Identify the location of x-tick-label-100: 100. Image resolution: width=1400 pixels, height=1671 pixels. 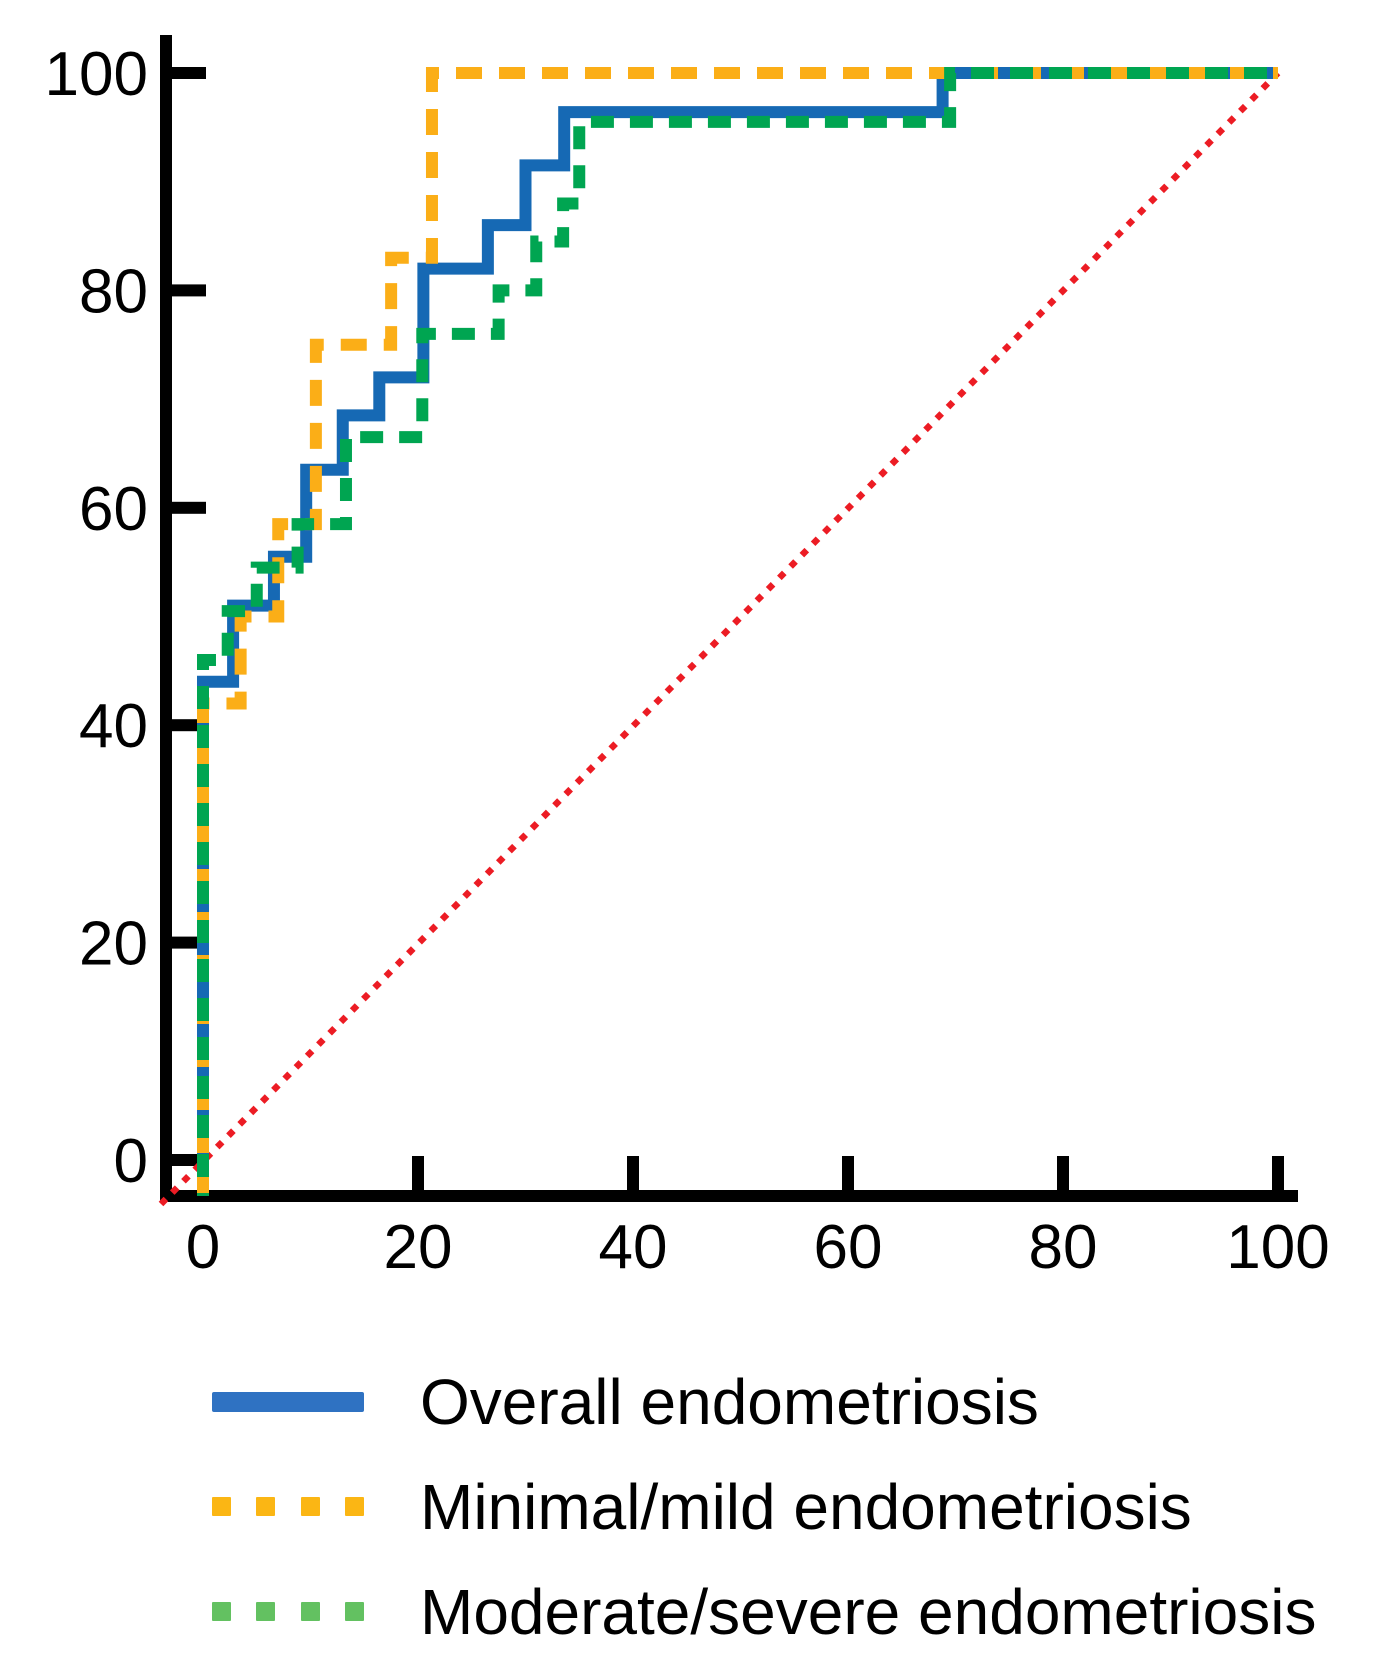
(1277, 1247).